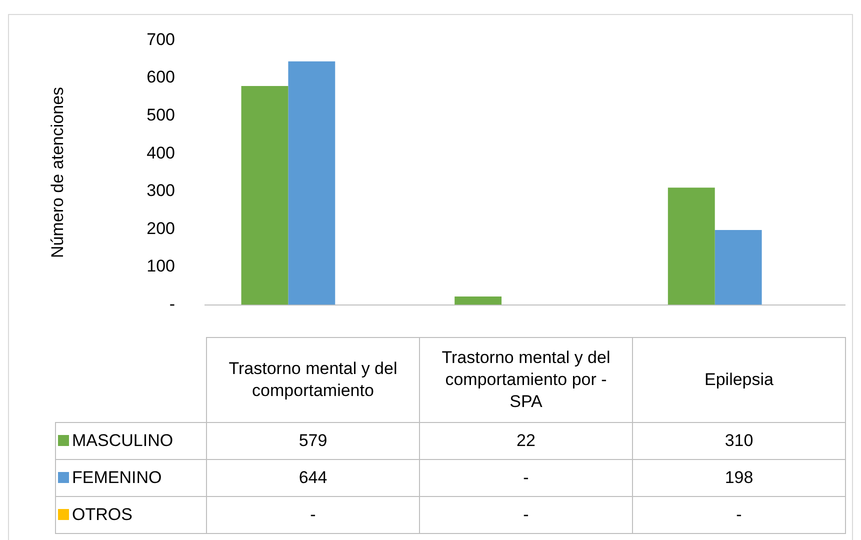 Image resolution: width=861 pixels, height=540 pixels. Describe the element at coordinates (131, 441) in the screenshot. I see `legend-label: MASCULINO` at that location.